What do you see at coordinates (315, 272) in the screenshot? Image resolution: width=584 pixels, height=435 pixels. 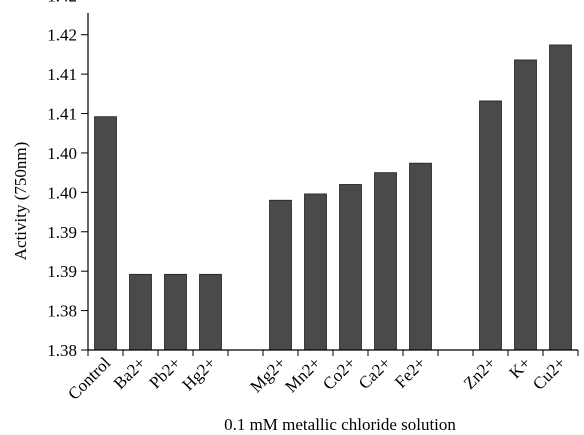 I see `bar-mn2-` at bounding box center [315, 272].